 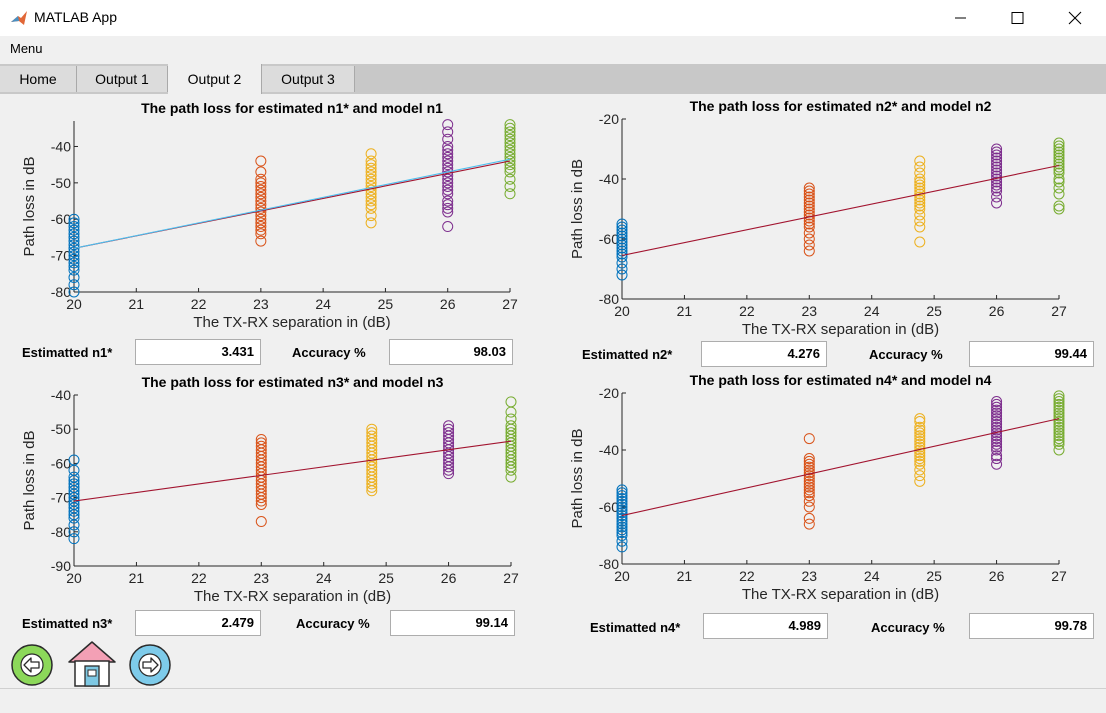 I want to click on tab-output-3: Output 3, so click(x=308, y=79).